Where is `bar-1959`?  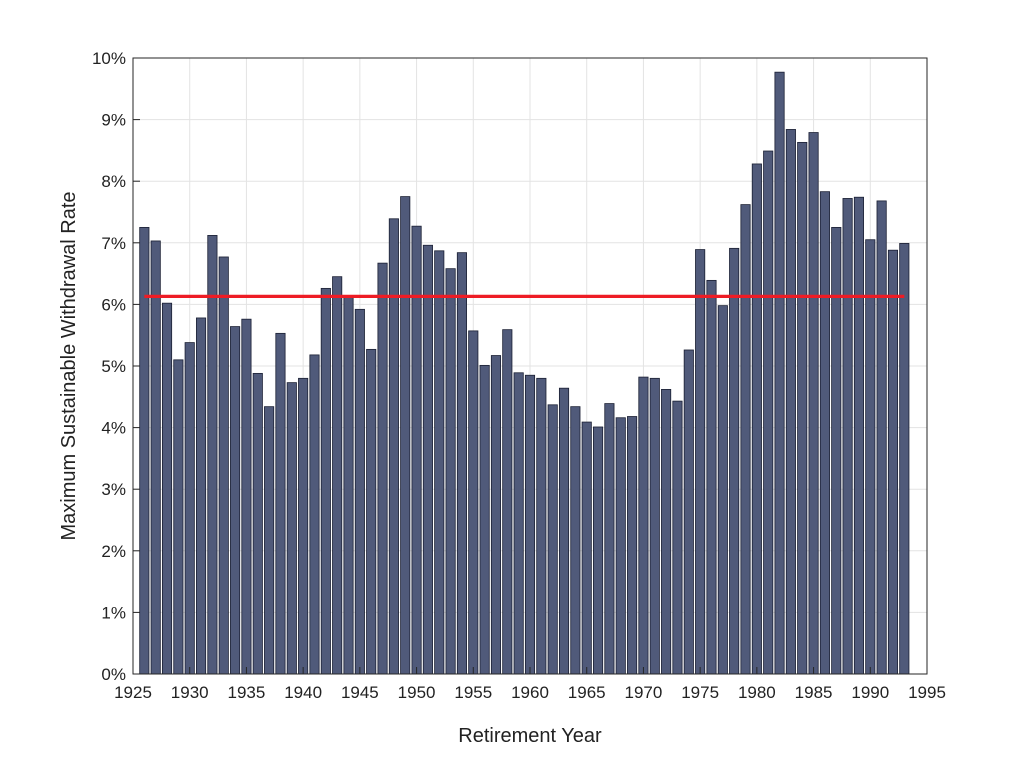
bar-1959 is located at coordinates (518, 523).